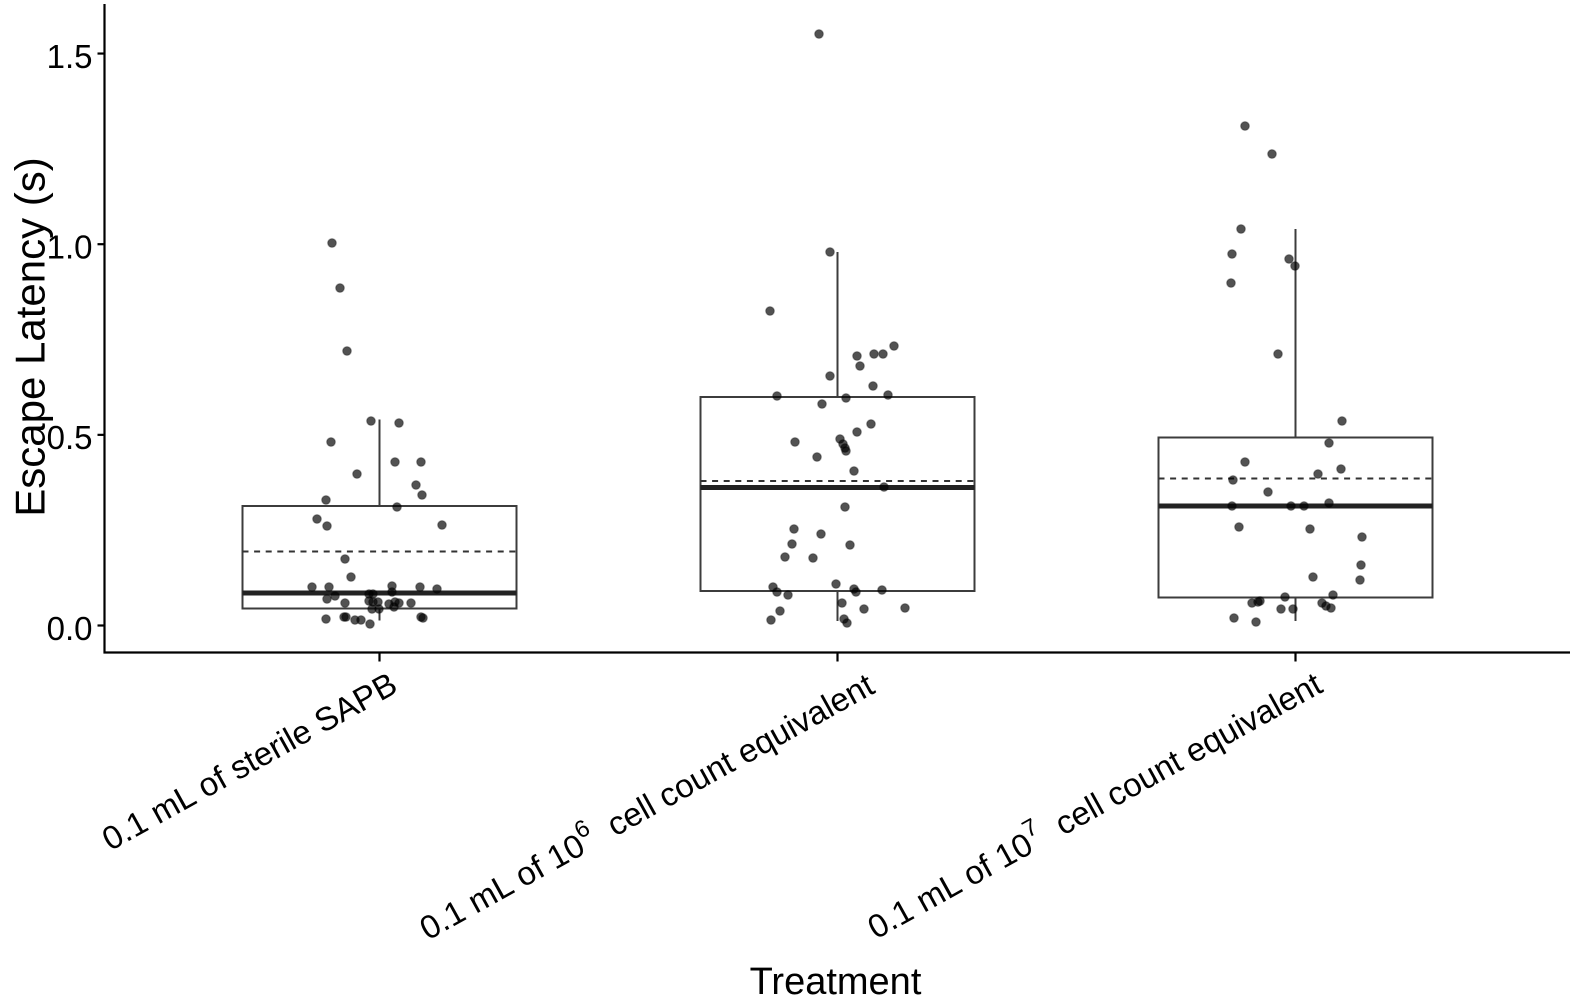  I want to click on svg-text: 1.0, so click(70, 247).